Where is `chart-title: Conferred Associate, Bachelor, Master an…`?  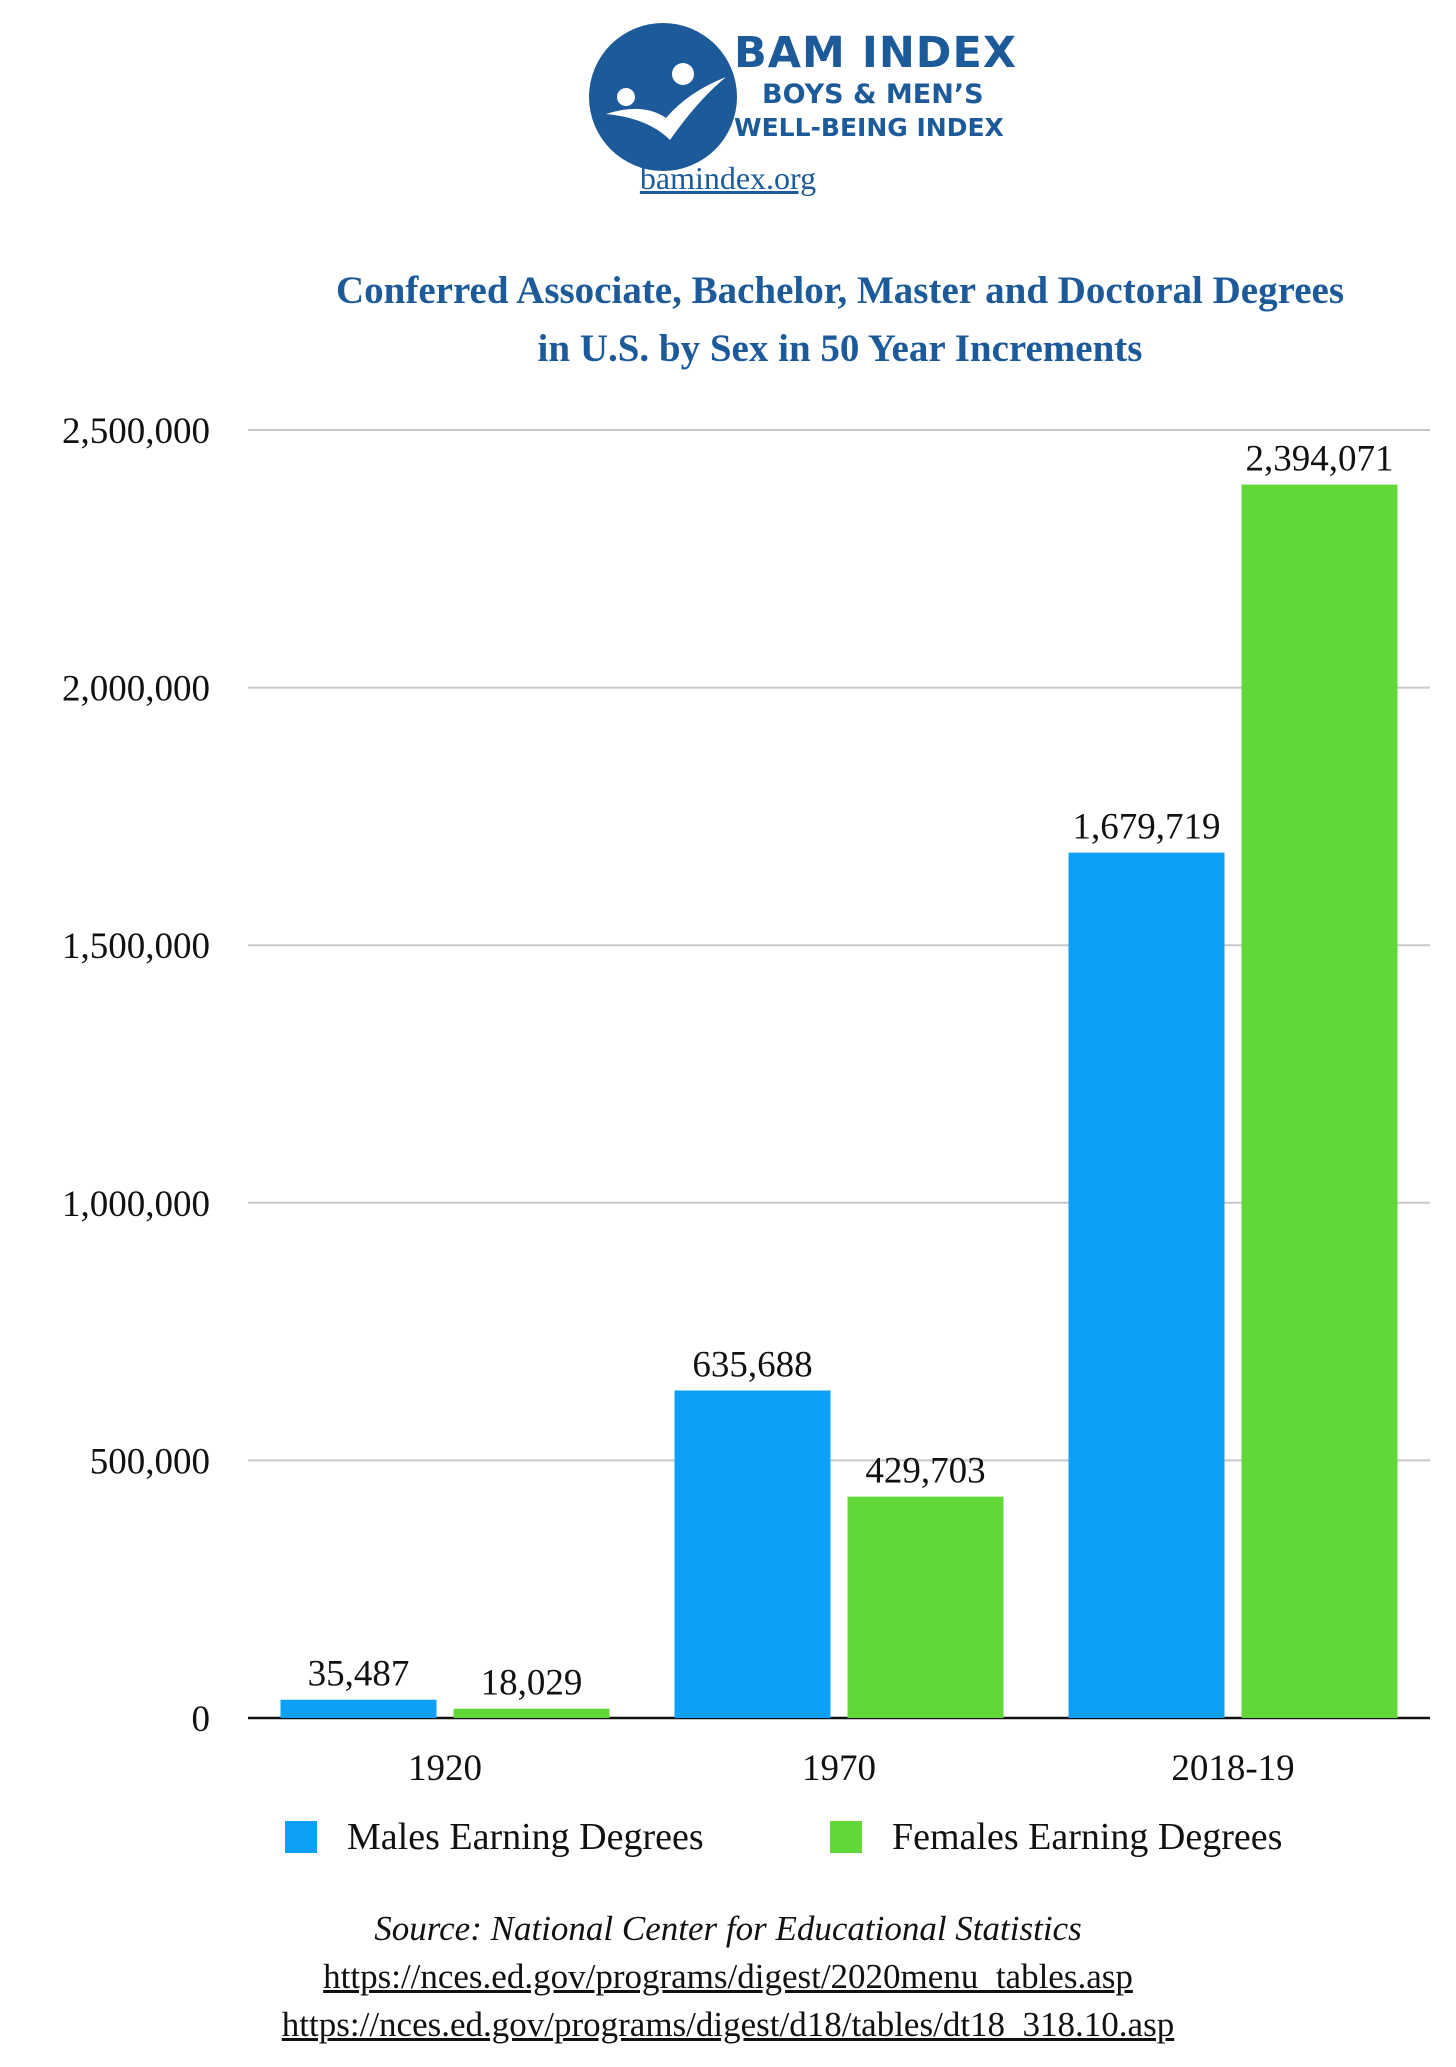 chart-title: Conferred Associate, Bachelor, Master an… is located at coordinates (828, 320).